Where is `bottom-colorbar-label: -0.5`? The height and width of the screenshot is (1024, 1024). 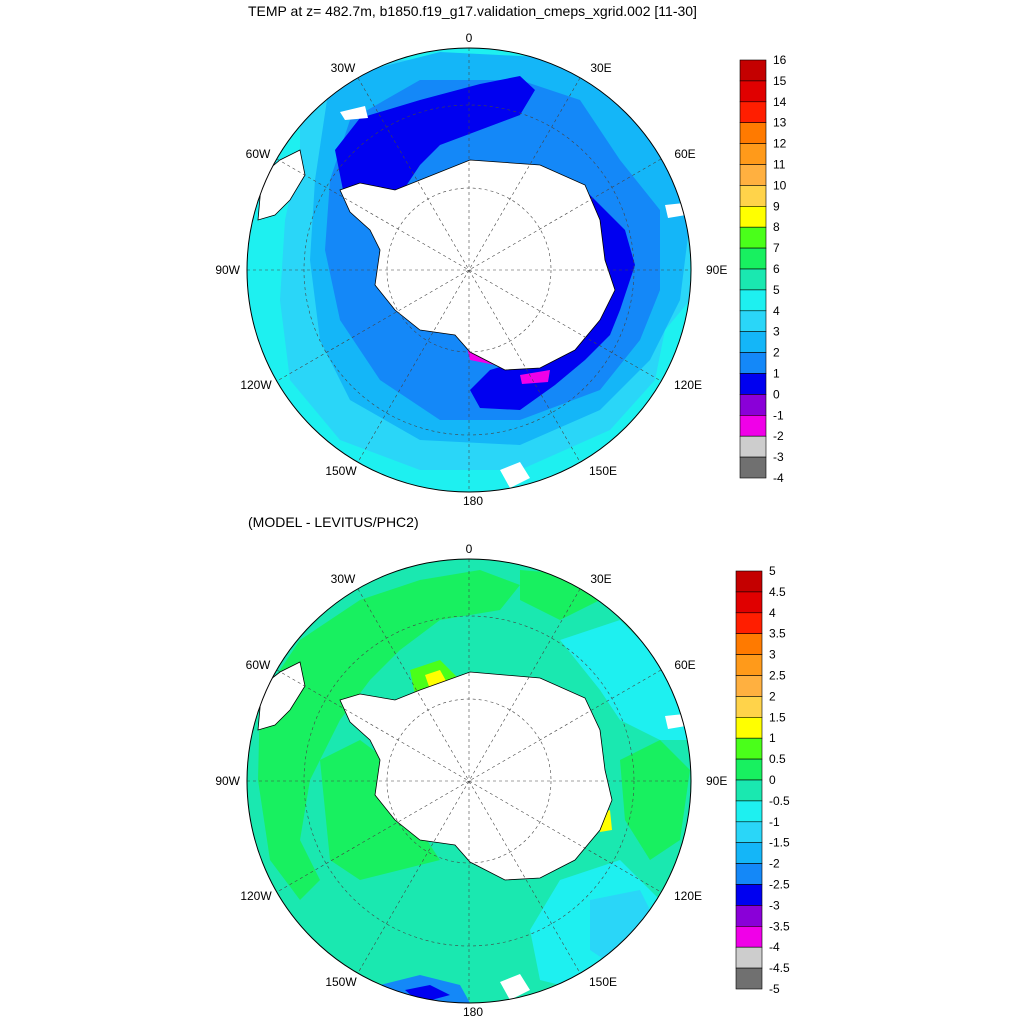 bottom-colorbar-label: -0.5 is located at coordinates (779, 801).